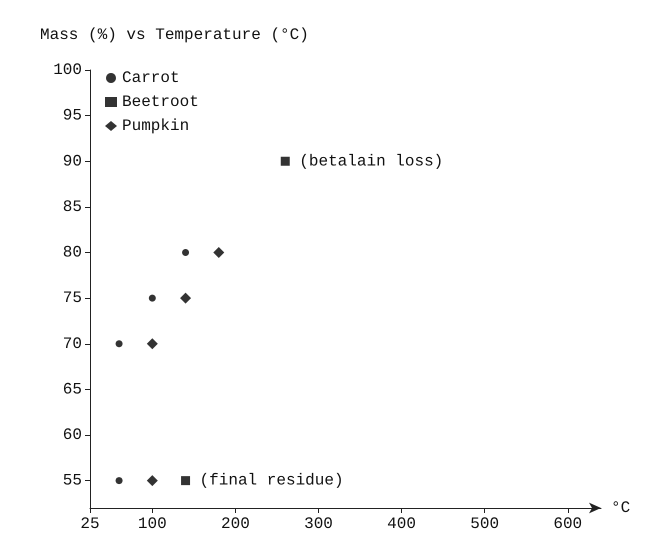  Describe the element at coordinates (72, 389) in the screenshot. I see `y-tick-label: 65` at that location.